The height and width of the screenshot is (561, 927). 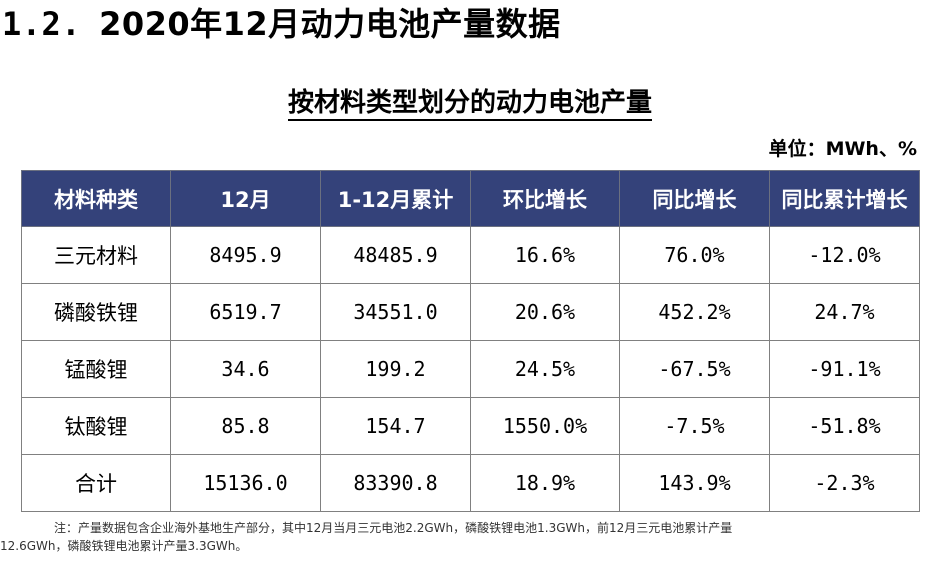 I want to click on column-header-mom: 环比增长, so click(x=545, y=198).